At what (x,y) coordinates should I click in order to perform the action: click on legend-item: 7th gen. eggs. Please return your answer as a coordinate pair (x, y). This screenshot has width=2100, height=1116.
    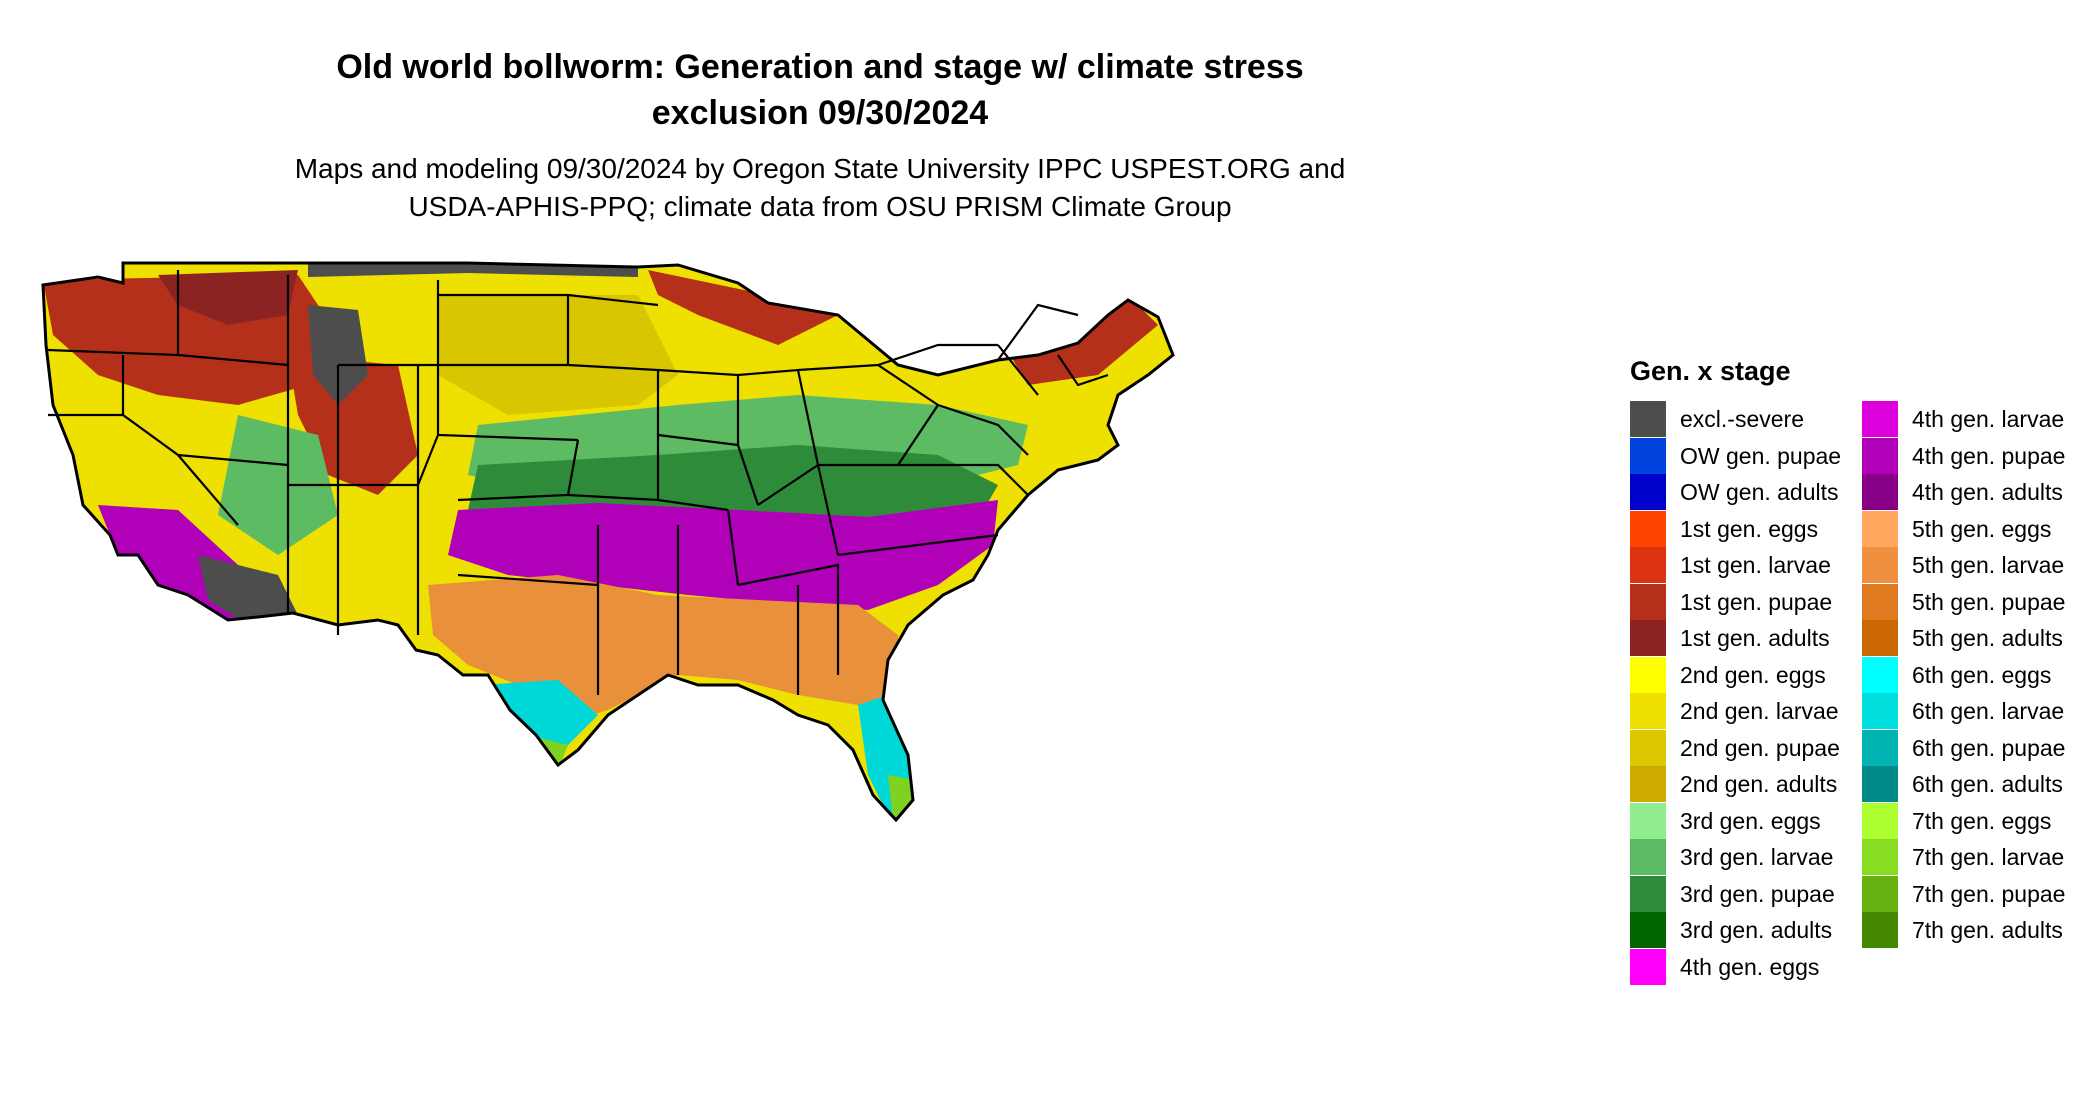
    Looking at the image, I should click on (1977, 820).